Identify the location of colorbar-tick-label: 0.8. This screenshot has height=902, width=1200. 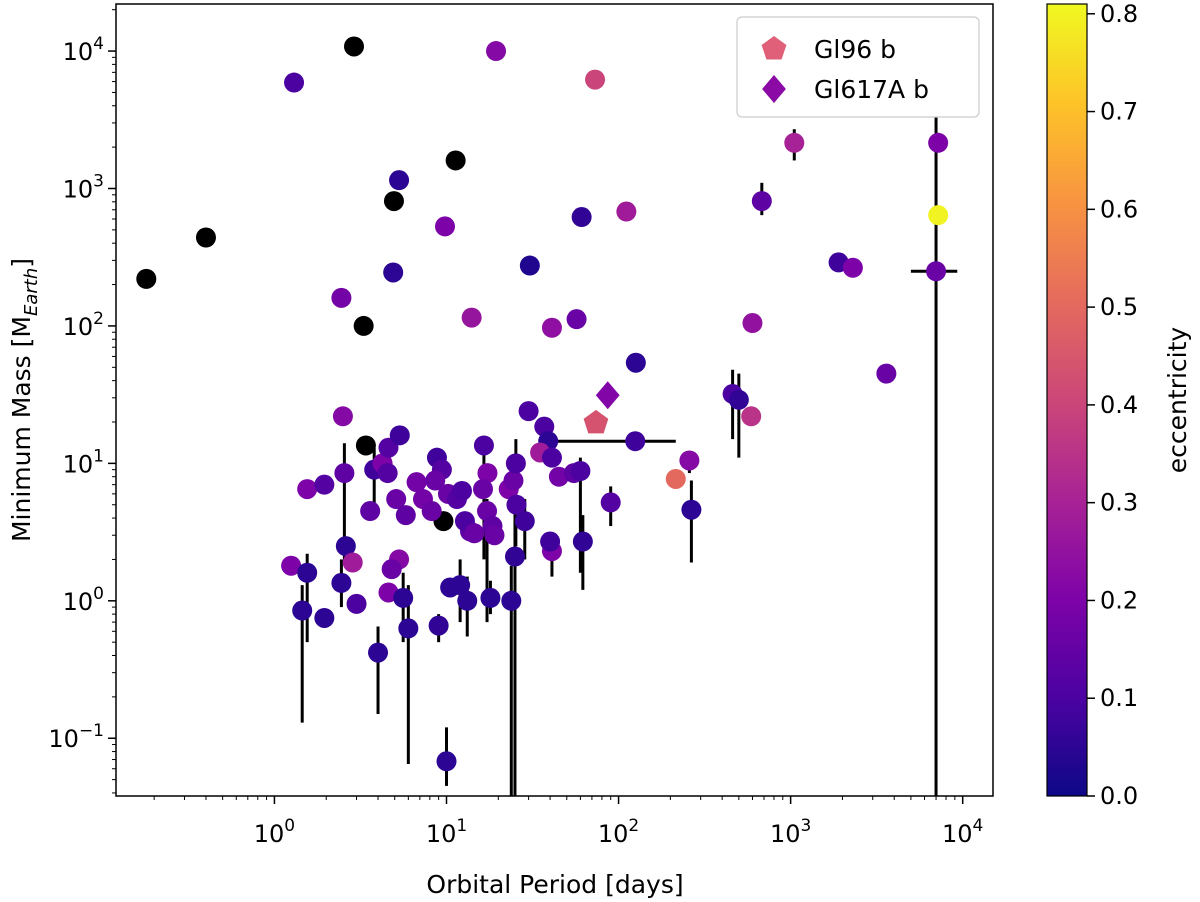
(1119, 14).